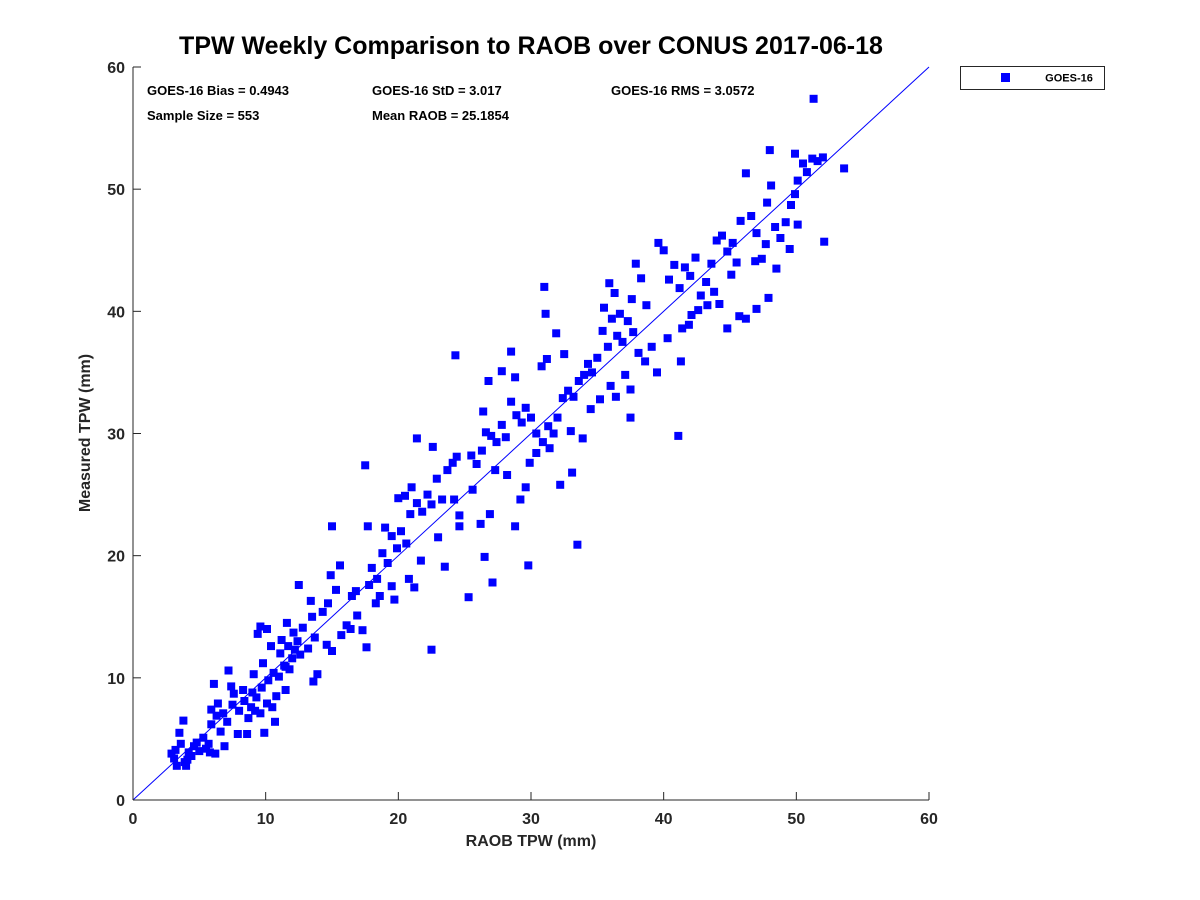  What do you see at coordinates (441, 115) in the screenshot?
I see `mean-raob-annotation: Mean RAOB = 25.1854` at bounding box center [441, 115].